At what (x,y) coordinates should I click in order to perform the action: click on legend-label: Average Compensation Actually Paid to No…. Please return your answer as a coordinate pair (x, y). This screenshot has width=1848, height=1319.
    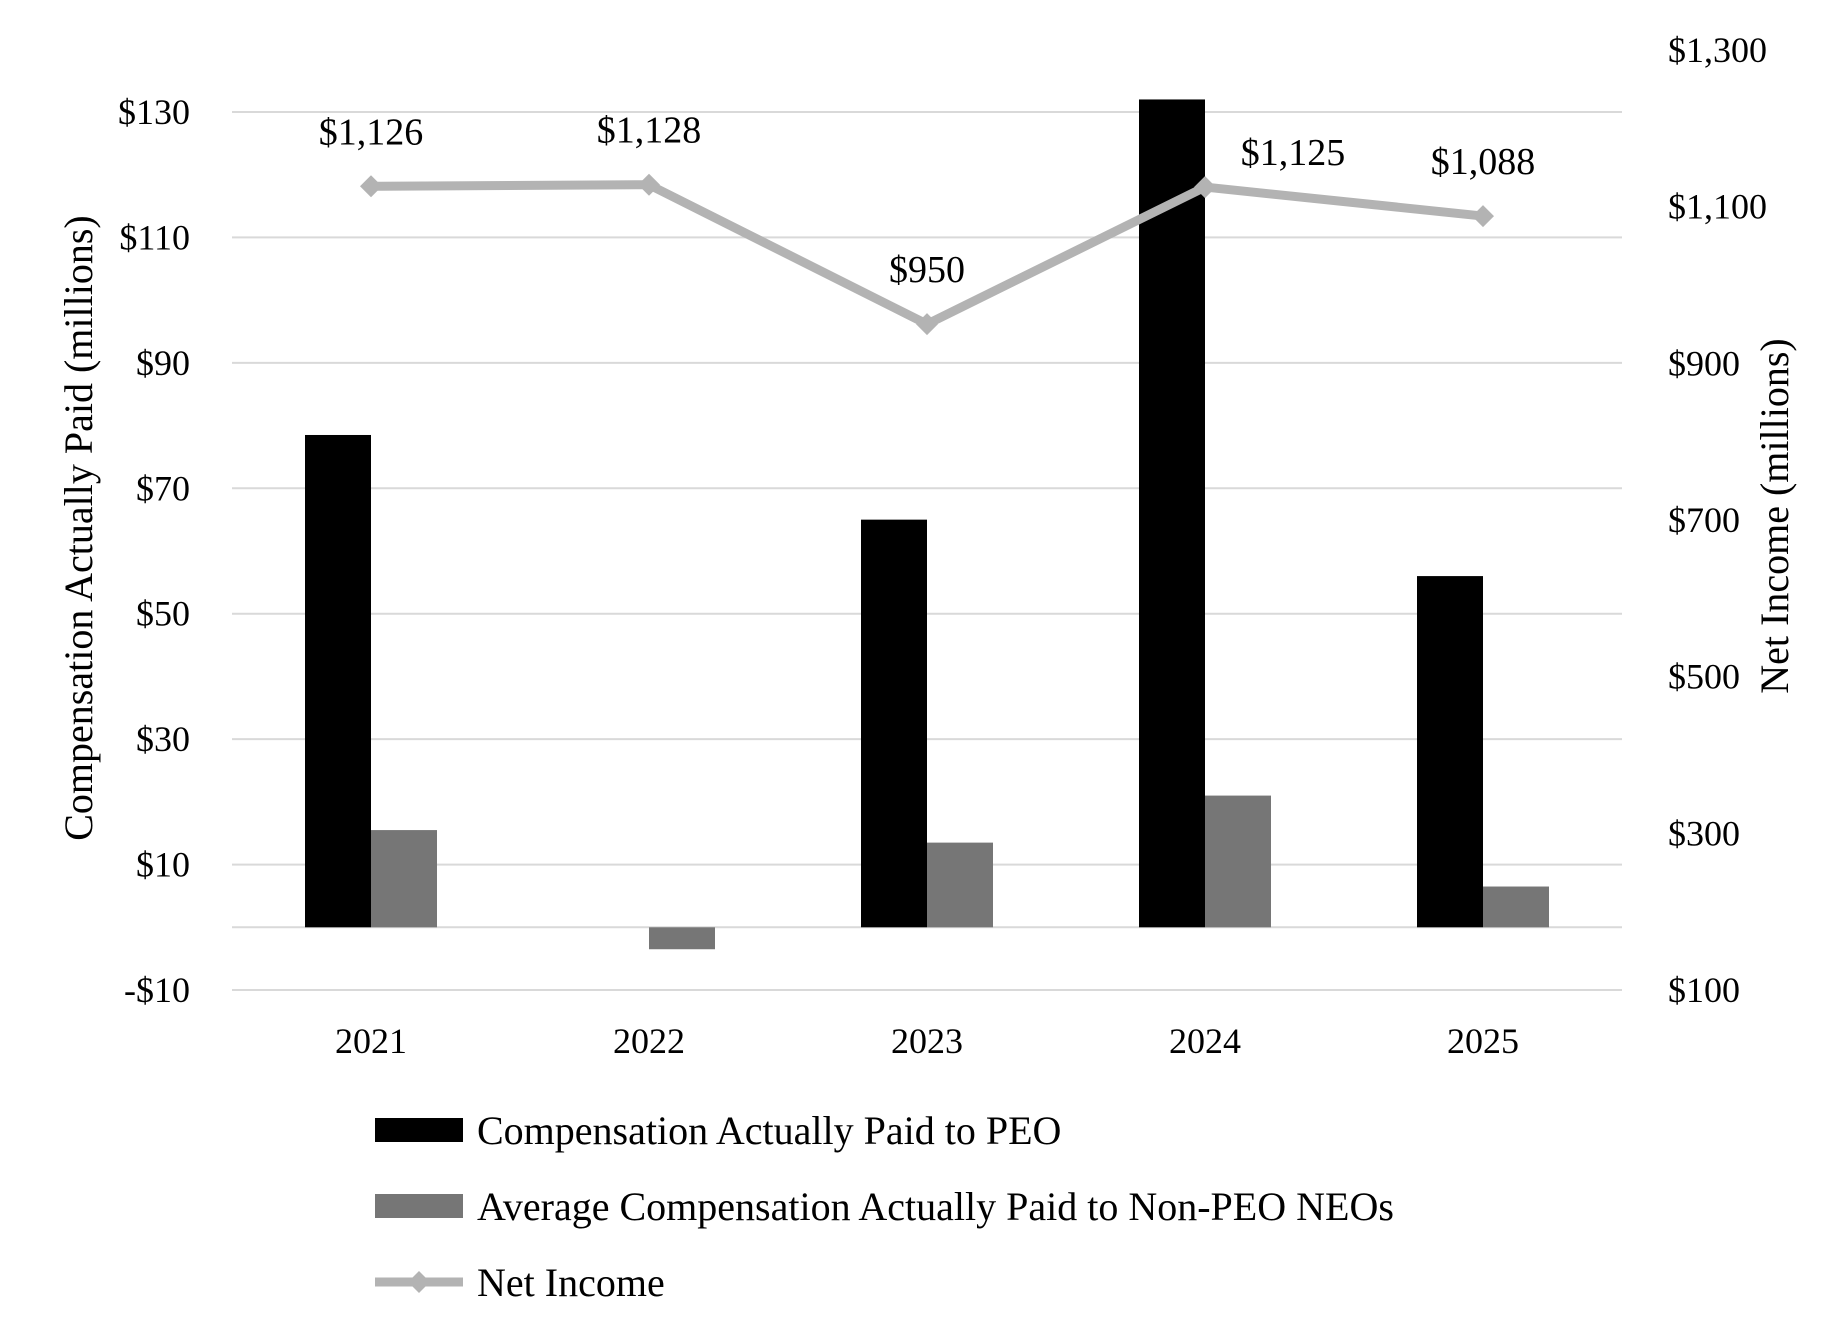
    Looking at the image, I should click on (935, 1206).